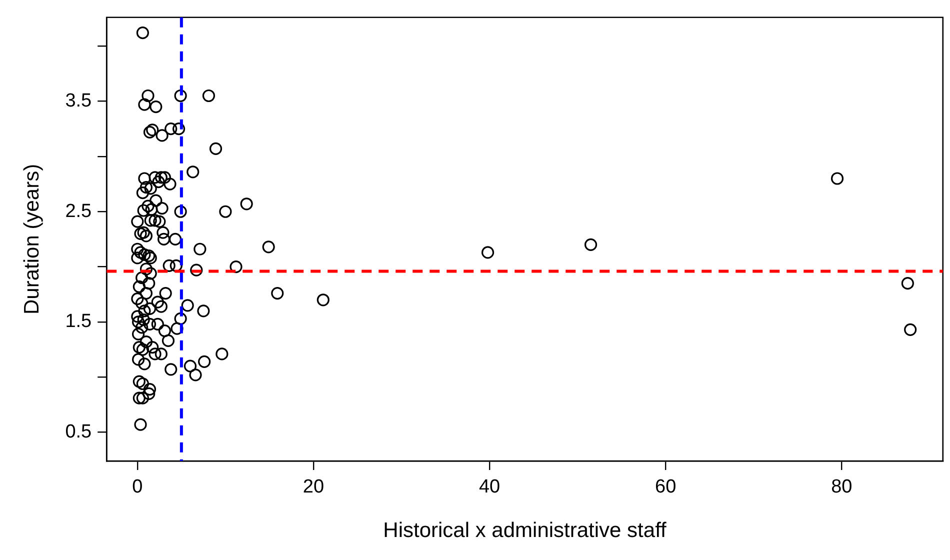 This screenshot has width=950, height=560. Describe the element at coordinates (525, 530) in the screenshot. I see `x-axis-title: Historical x administrative staff` at that location.